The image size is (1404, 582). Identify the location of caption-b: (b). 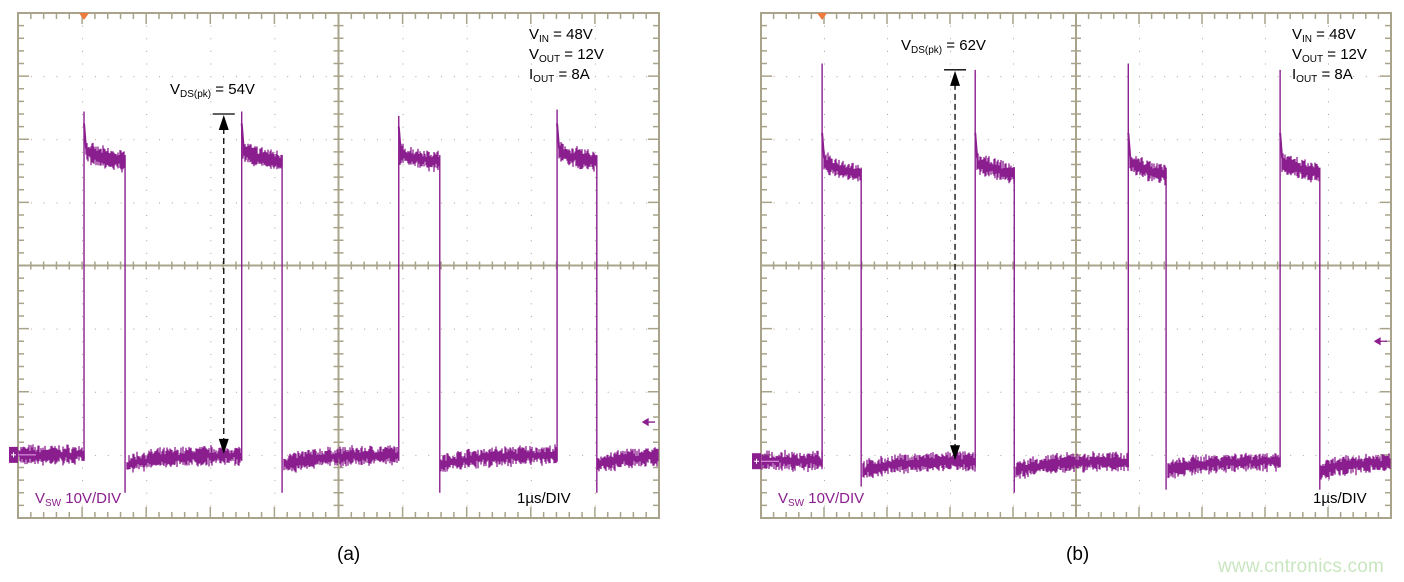
(1078, 554).